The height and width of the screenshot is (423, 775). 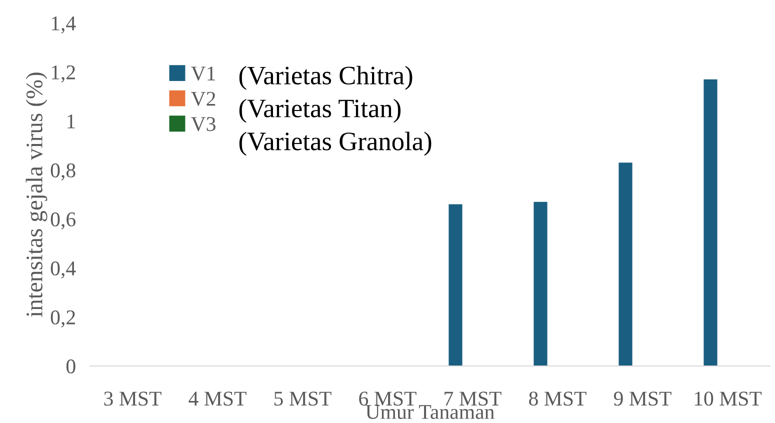 What do you see at coordinates (63, 171) in the screenshot?
I see `y-tick-label: 0,8` at bounding box center [63, 171].